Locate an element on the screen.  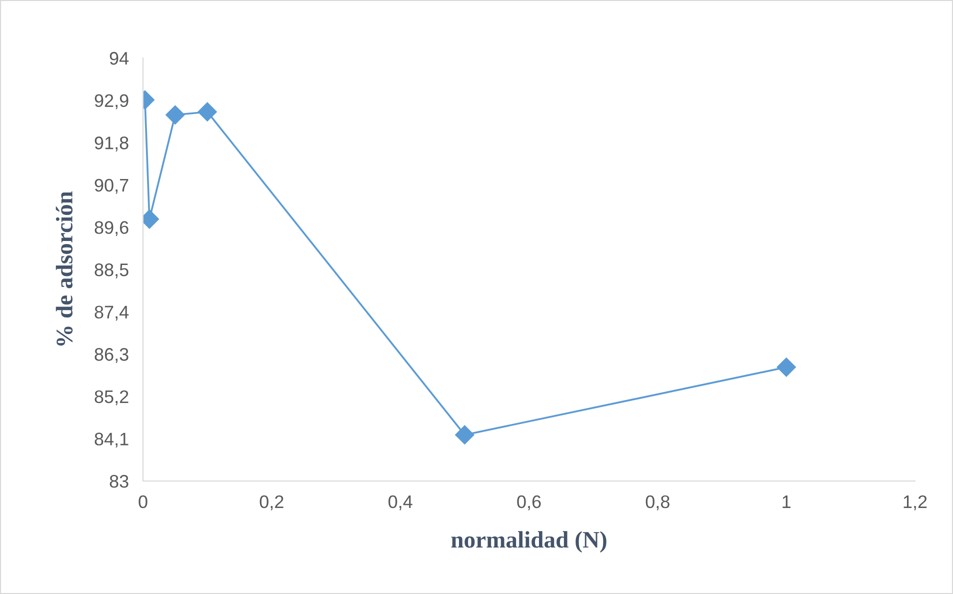
x-tick-label: 0,8 is located at coordinates (658, 502).